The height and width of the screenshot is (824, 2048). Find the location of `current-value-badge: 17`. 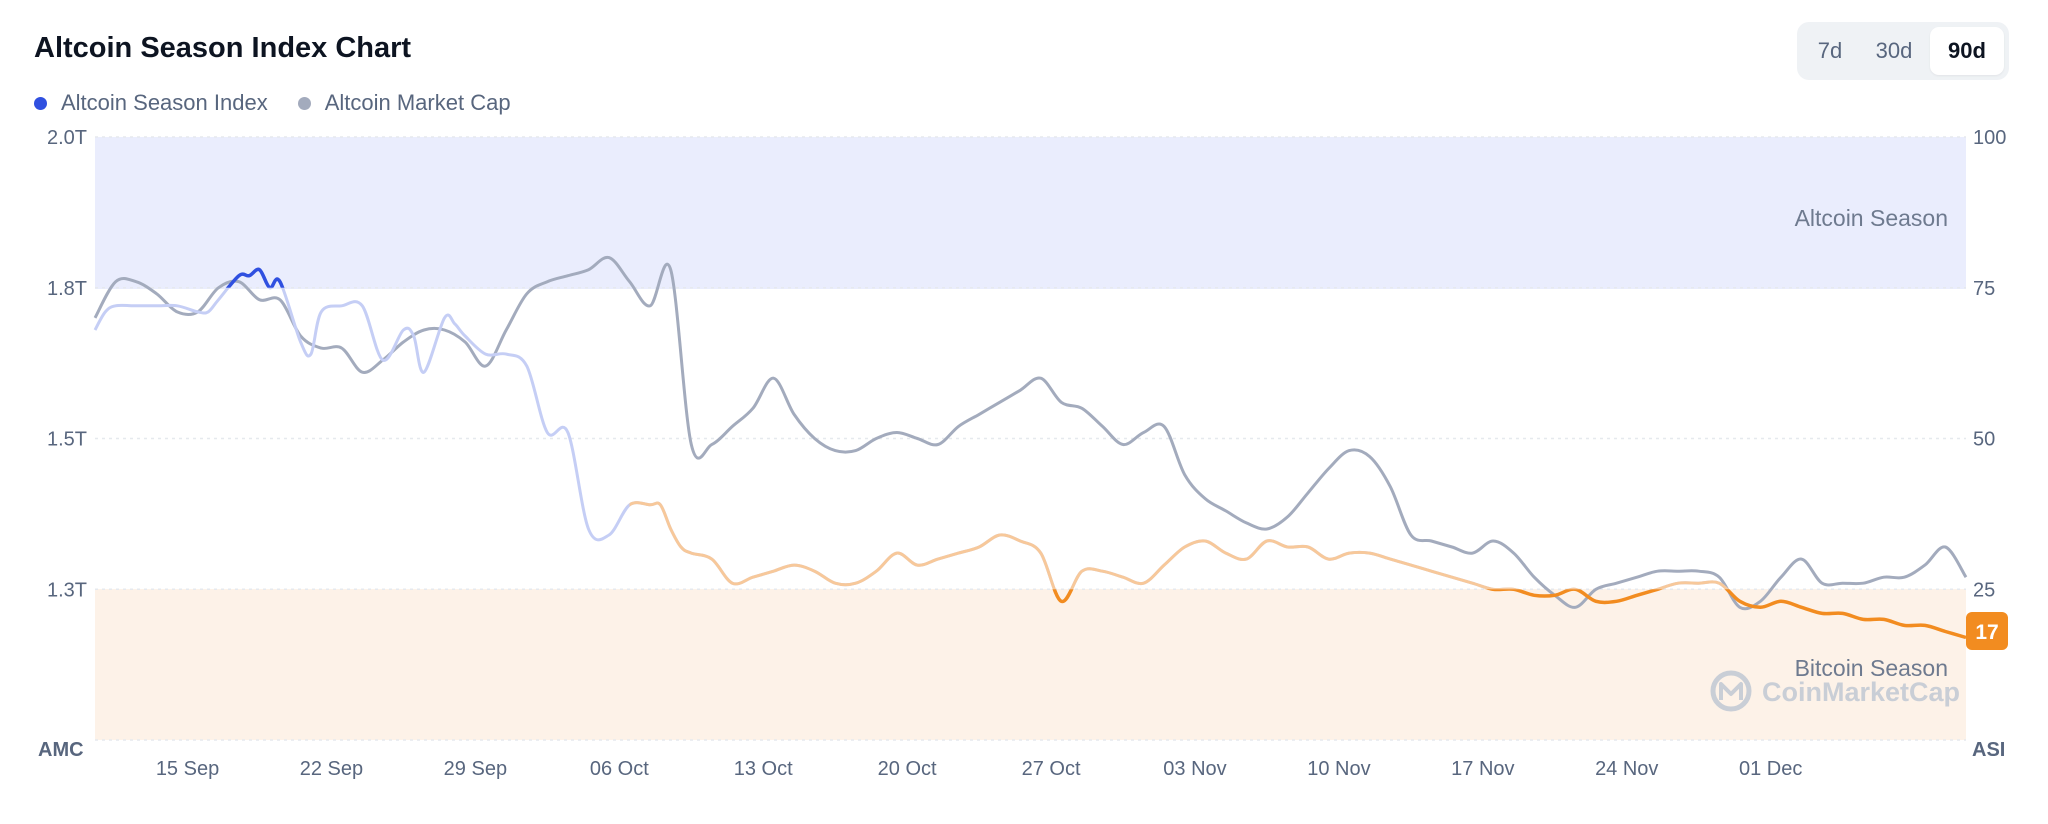

current-value-badge: 17 is located at coordinates (1987, 631).